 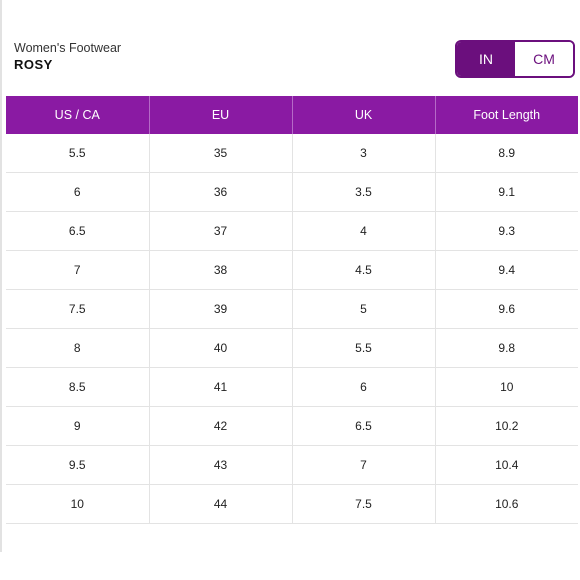 I want to click on table-row: 10 44 7.5 10.6, so click(x=292, y=504).